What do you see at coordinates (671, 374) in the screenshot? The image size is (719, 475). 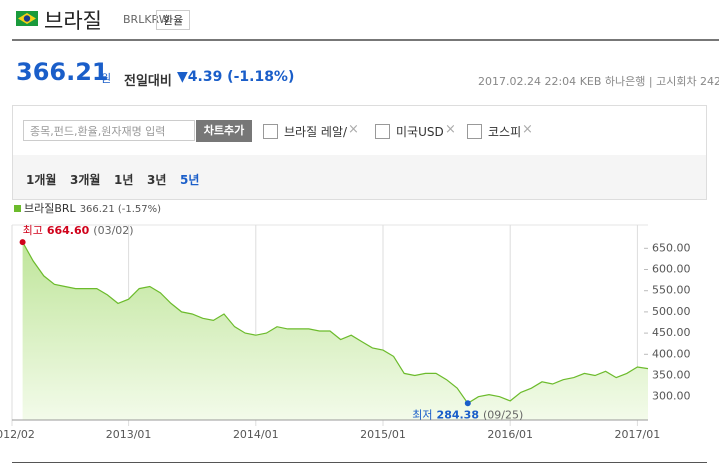 I see `y-tick-label: 350.00` at bounding box center [671, 374].